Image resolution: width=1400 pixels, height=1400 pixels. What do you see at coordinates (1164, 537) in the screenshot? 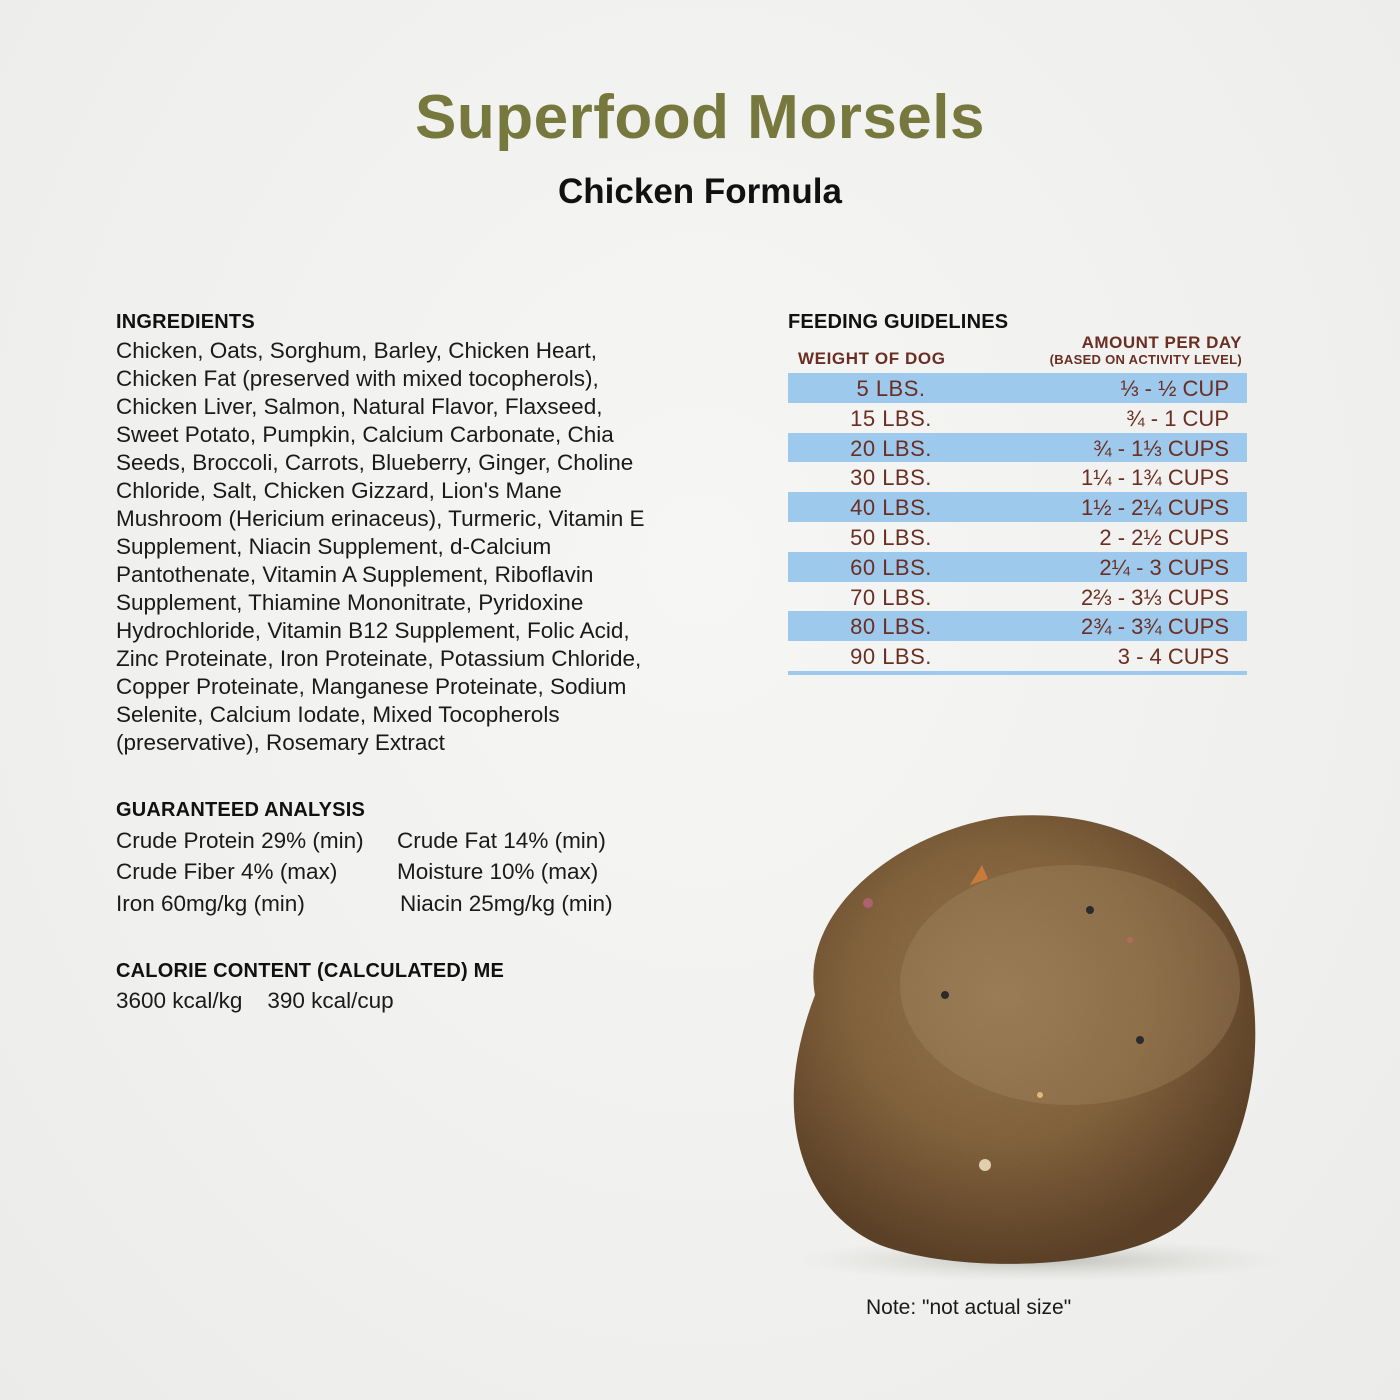
I see `daily-amount: 2 - 2½ CUPS` at bounding box center [1164, 537].